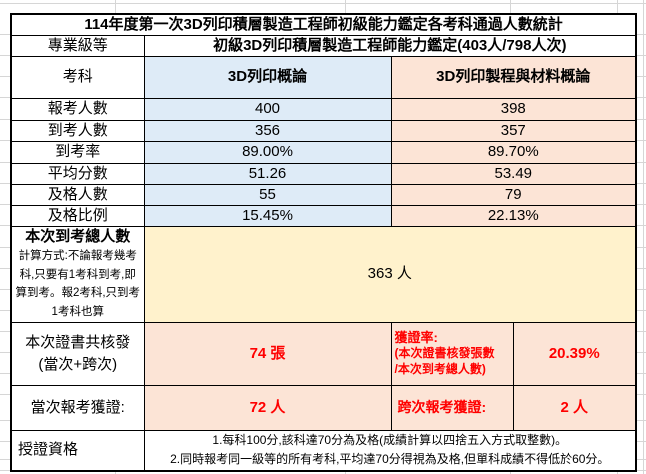 This screenshot has width=646, height=474. Describe the element at coordinates (267, 77) in the screenshot. I see `subject-intro-header: 3D列印概論` at that location.